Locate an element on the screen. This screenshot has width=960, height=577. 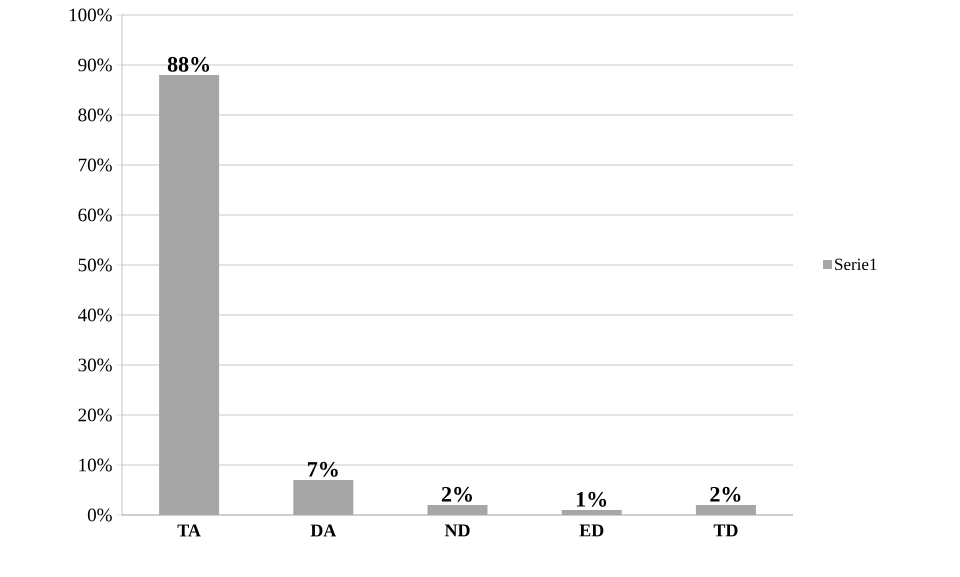
data-label: 1% is located at coordinates (591, 499).